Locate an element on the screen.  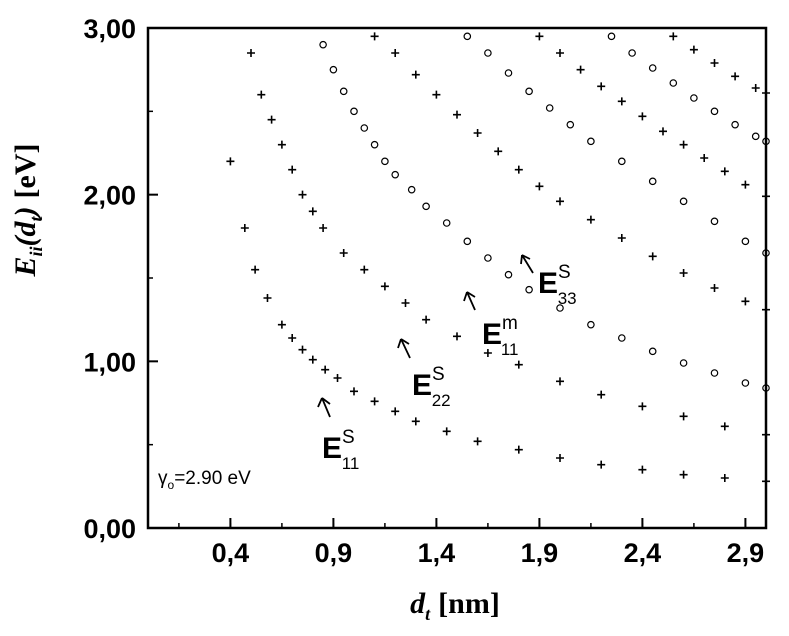
annotation-e11m: Em 11 is located at coordinates (500, 336).